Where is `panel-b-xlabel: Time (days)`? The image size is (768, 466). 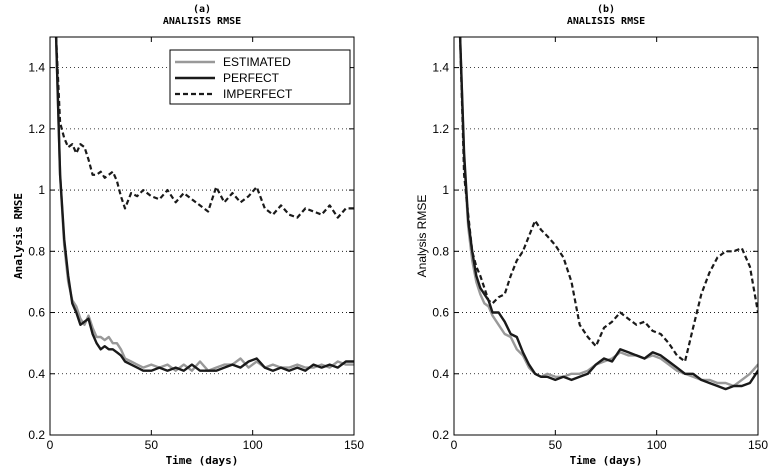 panel-b-xlabel: Time (days) is located at coordinates (606, 460).